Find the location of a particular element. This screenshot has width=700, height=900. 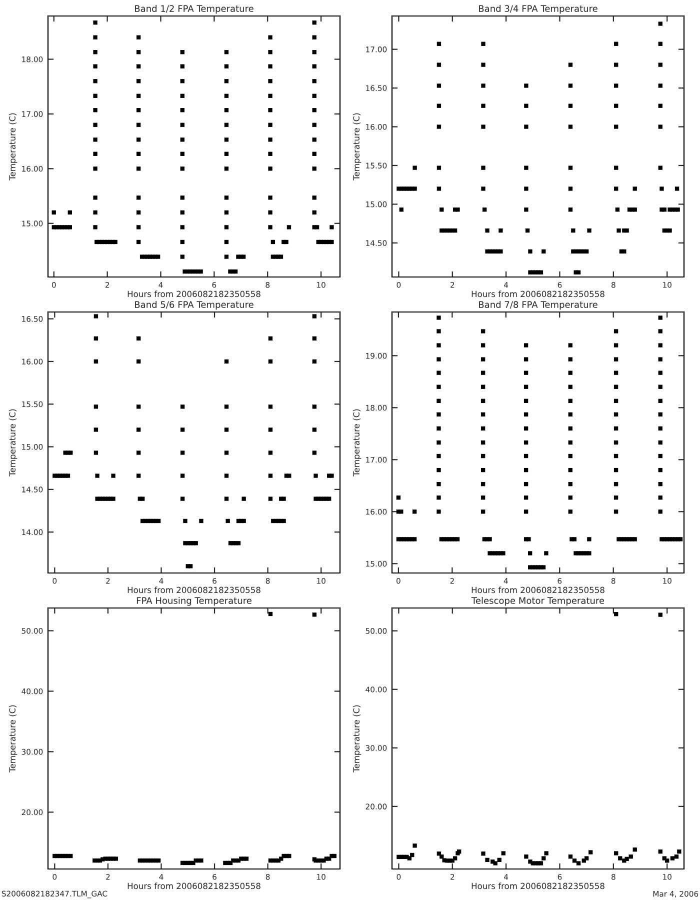

chart-title: Telescope Motor Temperature is located at coordinates (537, 601).